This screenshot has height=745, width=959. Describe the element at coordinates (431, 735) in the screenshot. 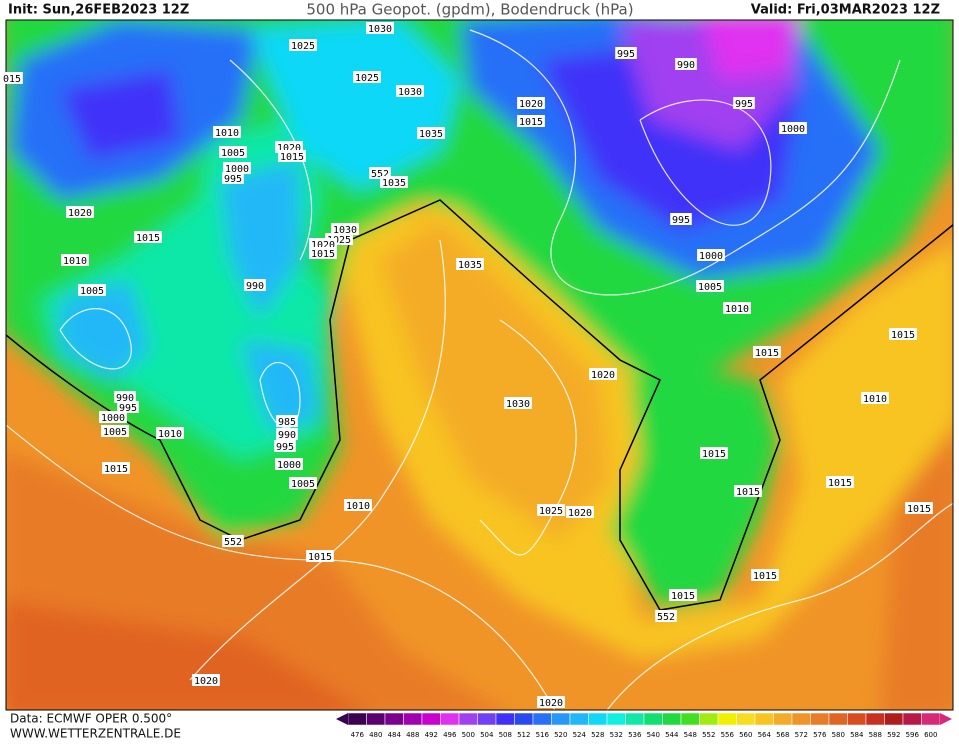

I see `scale-label: 492` at that location.